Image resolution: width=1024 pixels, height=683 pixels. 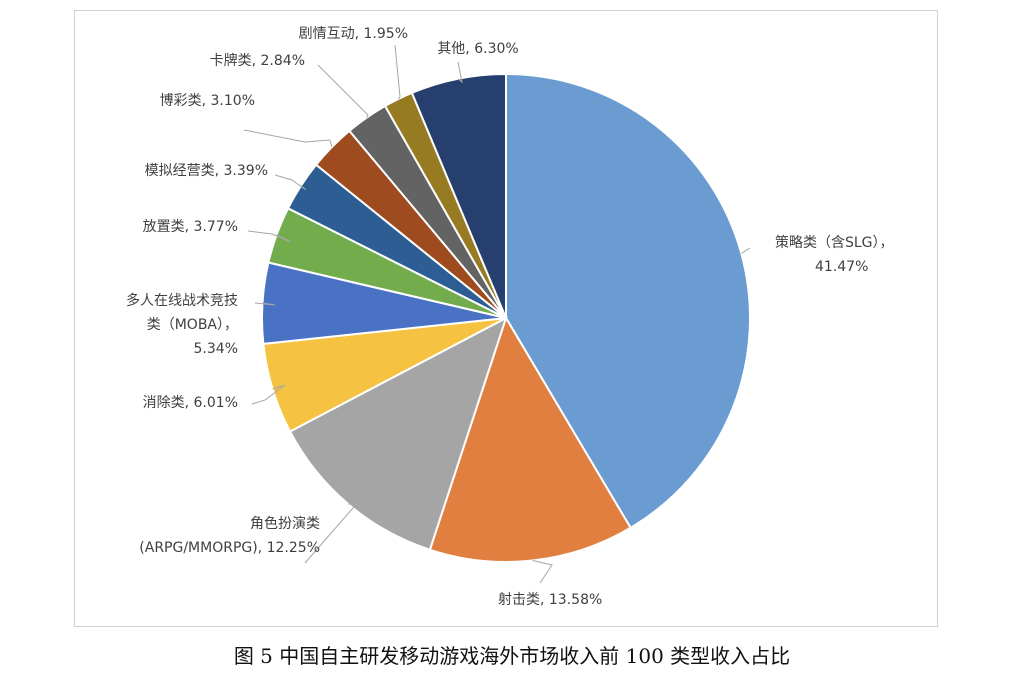 I want to click on slice-label-0: 策略类（含SLG）， 41.47%, so click(x=834, y=254).